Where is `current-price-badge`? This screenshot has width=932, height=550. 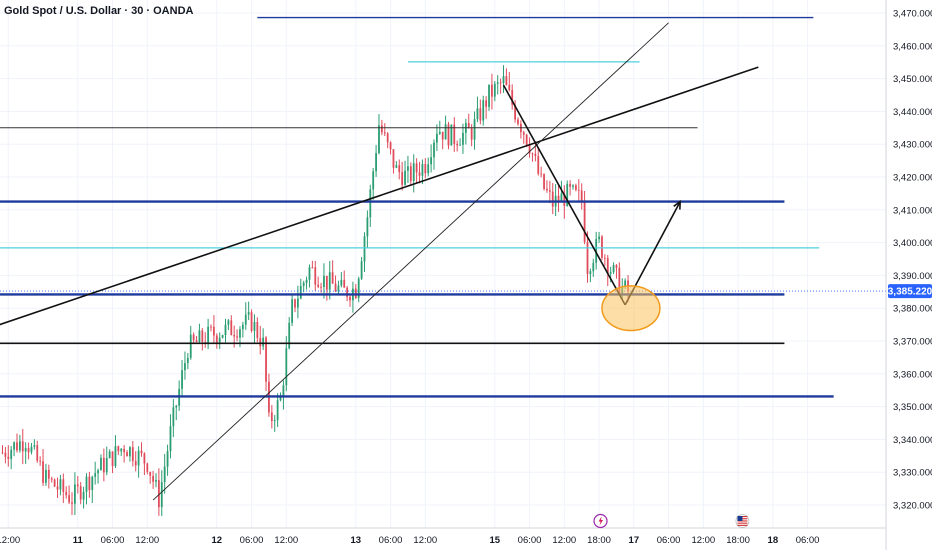
current-price-badge is located at coordinates (910, 291).